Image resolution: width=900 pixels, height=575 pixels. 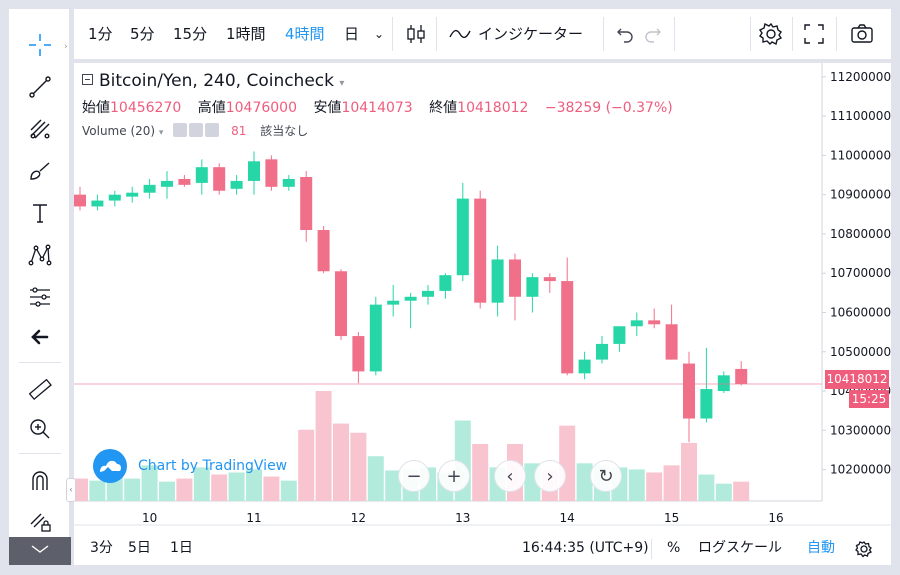 I want to click on pattern-icon, so click(x=40, y=255).